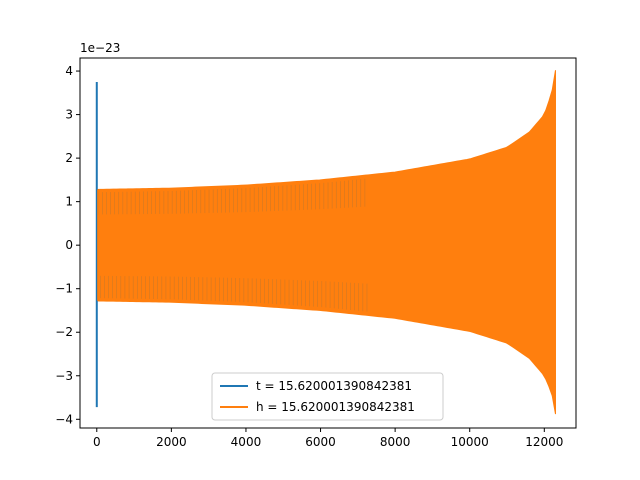 The width and height of the screenshot is (640, 480). What do you see at coordinates (64, 332) in the screenshot?
I see `y-tick-label: −2` at bounding box center [64, 332].